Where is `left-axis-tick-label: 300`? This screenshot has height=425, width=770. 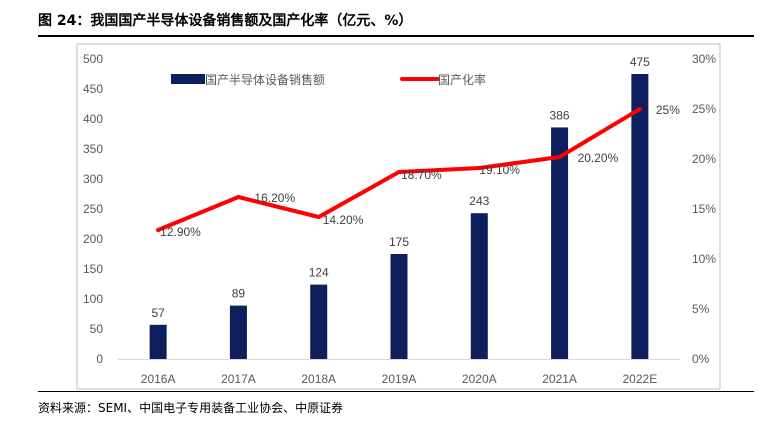
left-axis-tick-label: 300 is located at coordinates (93, 179).